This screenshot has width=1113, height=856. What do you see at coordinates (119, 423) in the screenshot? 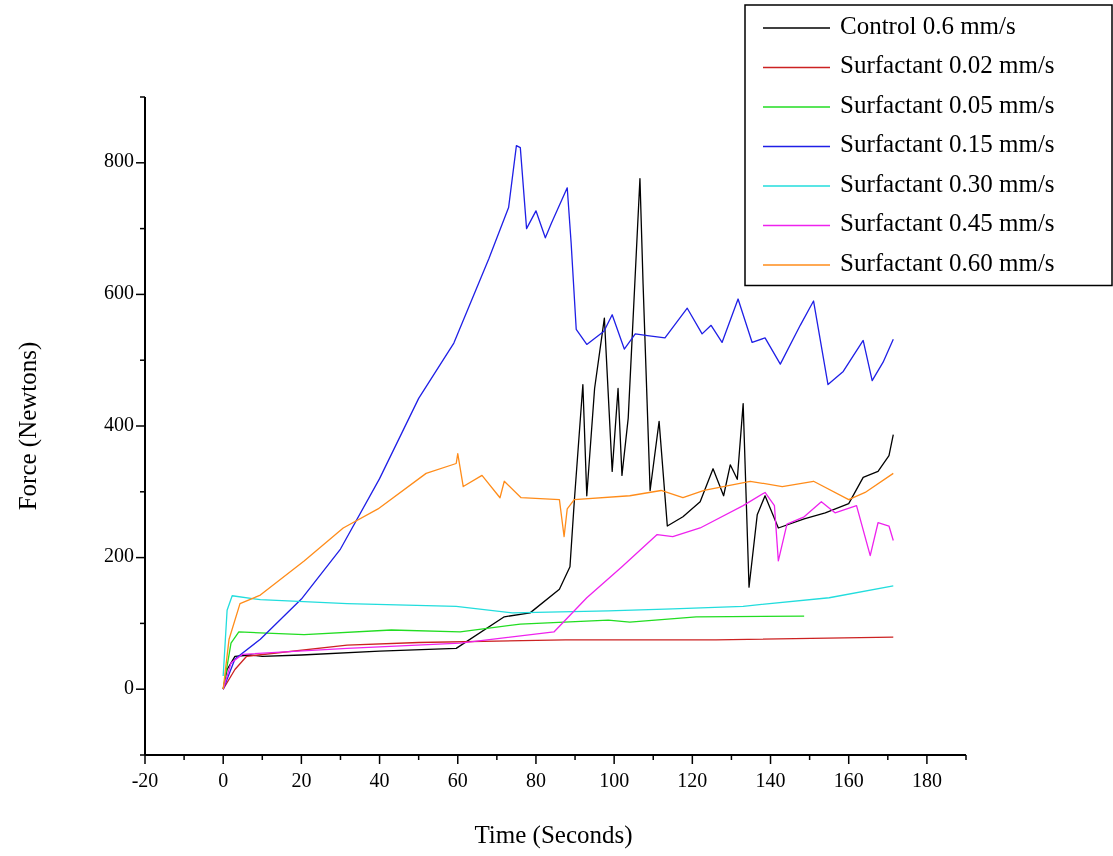
I see `y-tick-label: 400` at bounding box center [119, 423].